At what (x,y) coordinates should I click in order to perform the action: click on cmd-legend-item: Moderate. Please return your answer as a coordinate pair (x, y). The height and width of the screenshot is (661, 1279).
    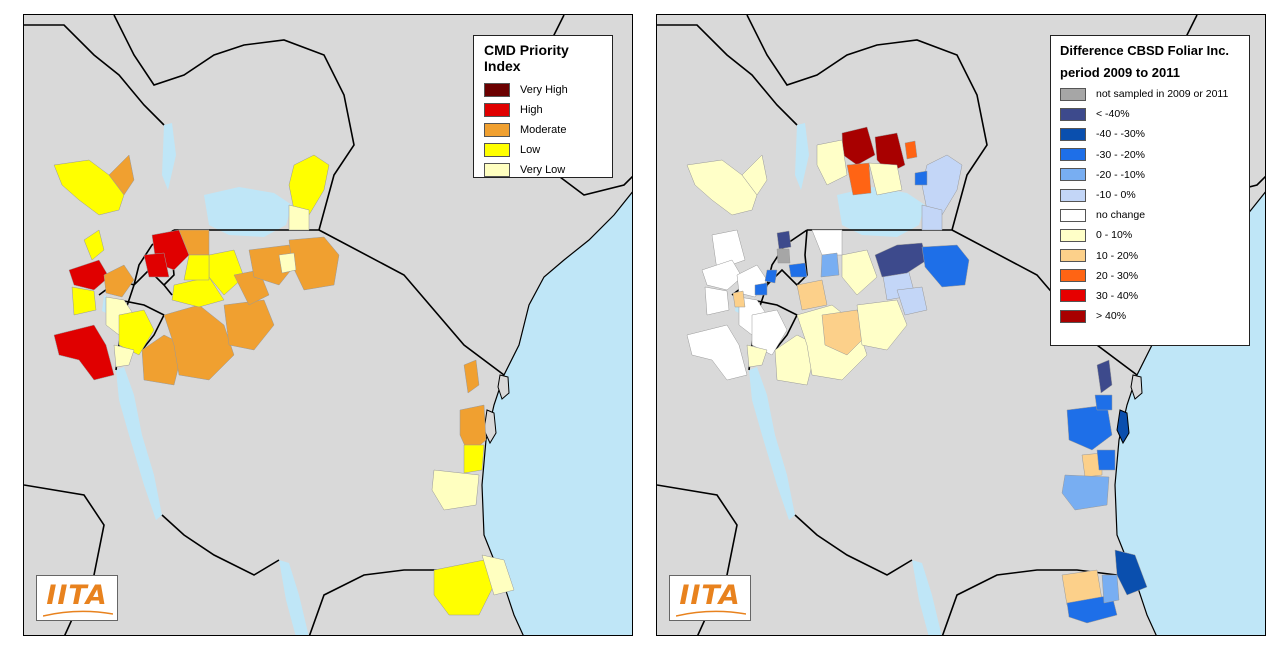
    Looking at the image, I should click on (543, 130).